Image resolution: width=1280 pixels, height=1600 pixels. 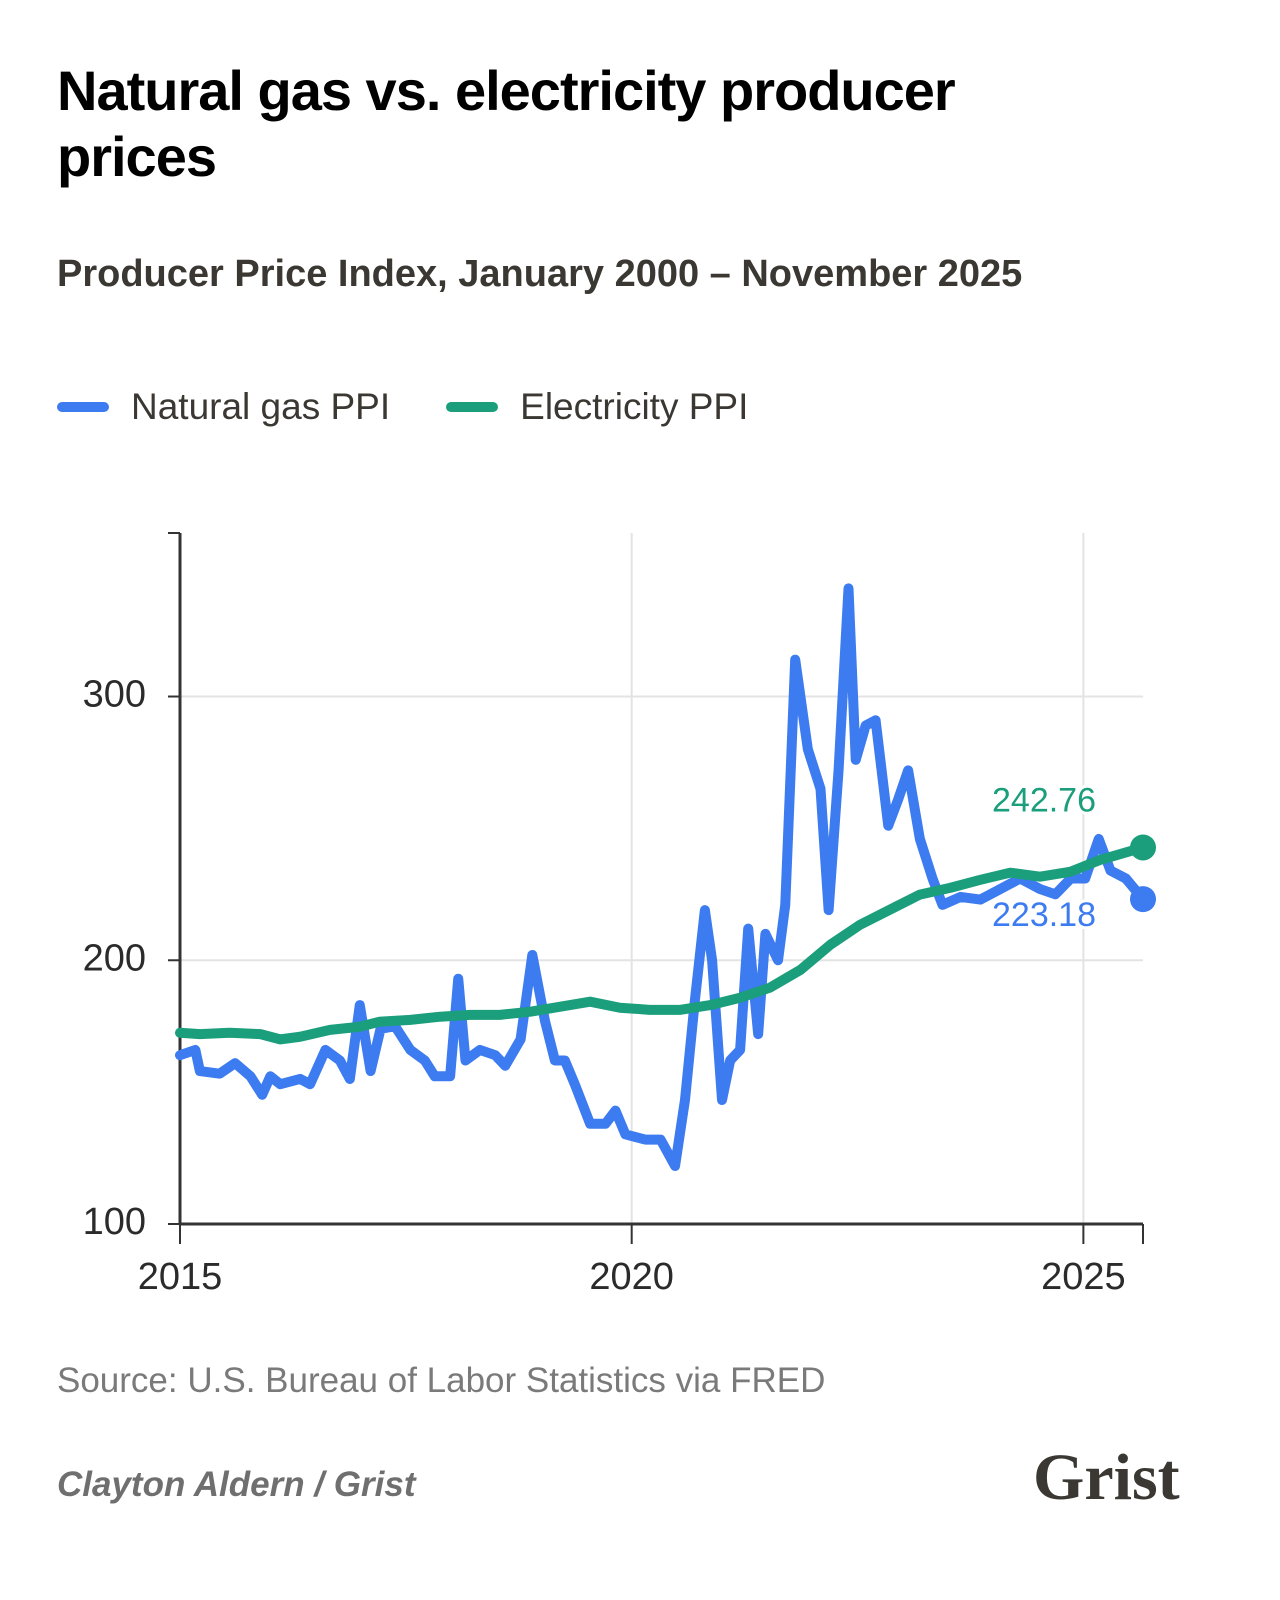 I want to click on legend: Natural gas PPI Electricity PPI, so click(x=402, y=407).